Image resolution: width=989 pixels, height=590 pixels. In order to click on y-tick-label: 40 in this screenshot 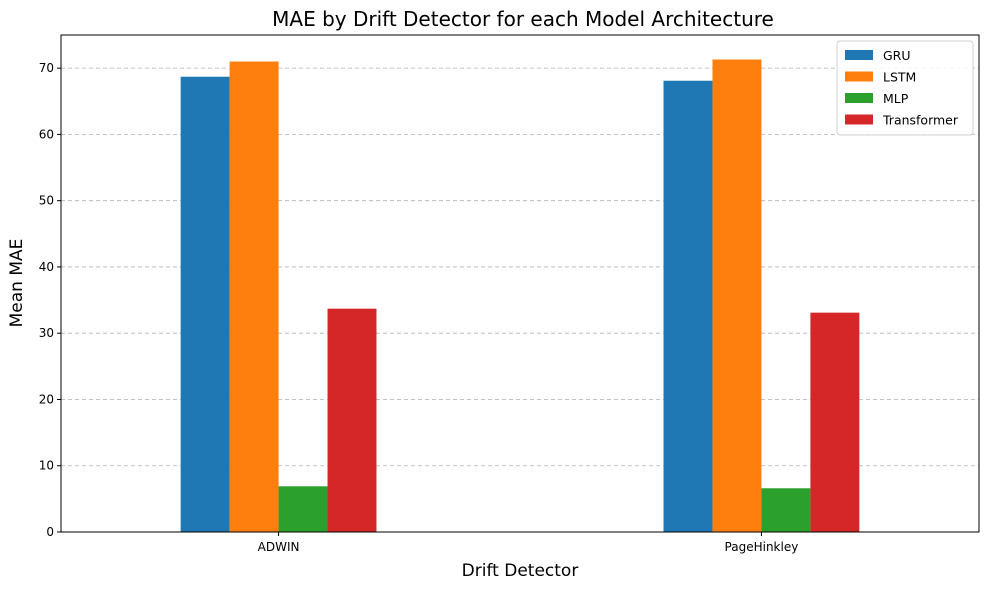, I will do `click(46, 267)`.